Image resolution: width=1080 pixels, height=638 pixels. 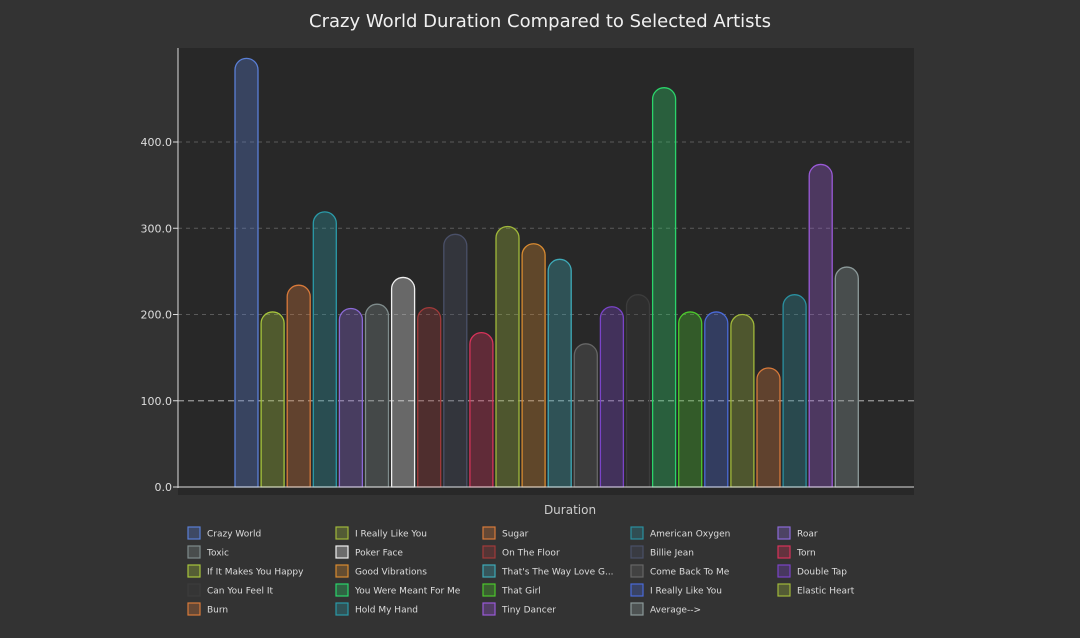 What do you see at coordinates (690, 573) in the screenshot?
I see `legend-label: Come Back To Me` at bounding box center [690, 573].